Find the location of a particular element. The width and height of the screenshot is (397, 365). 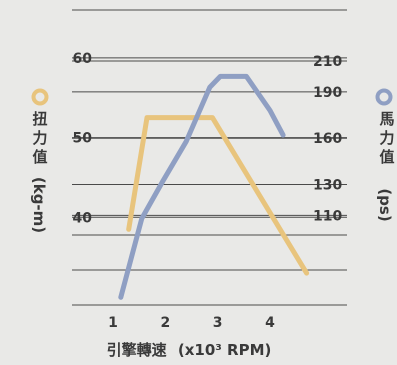

right-tick-label: 160 is located at coordinates (327, 139).